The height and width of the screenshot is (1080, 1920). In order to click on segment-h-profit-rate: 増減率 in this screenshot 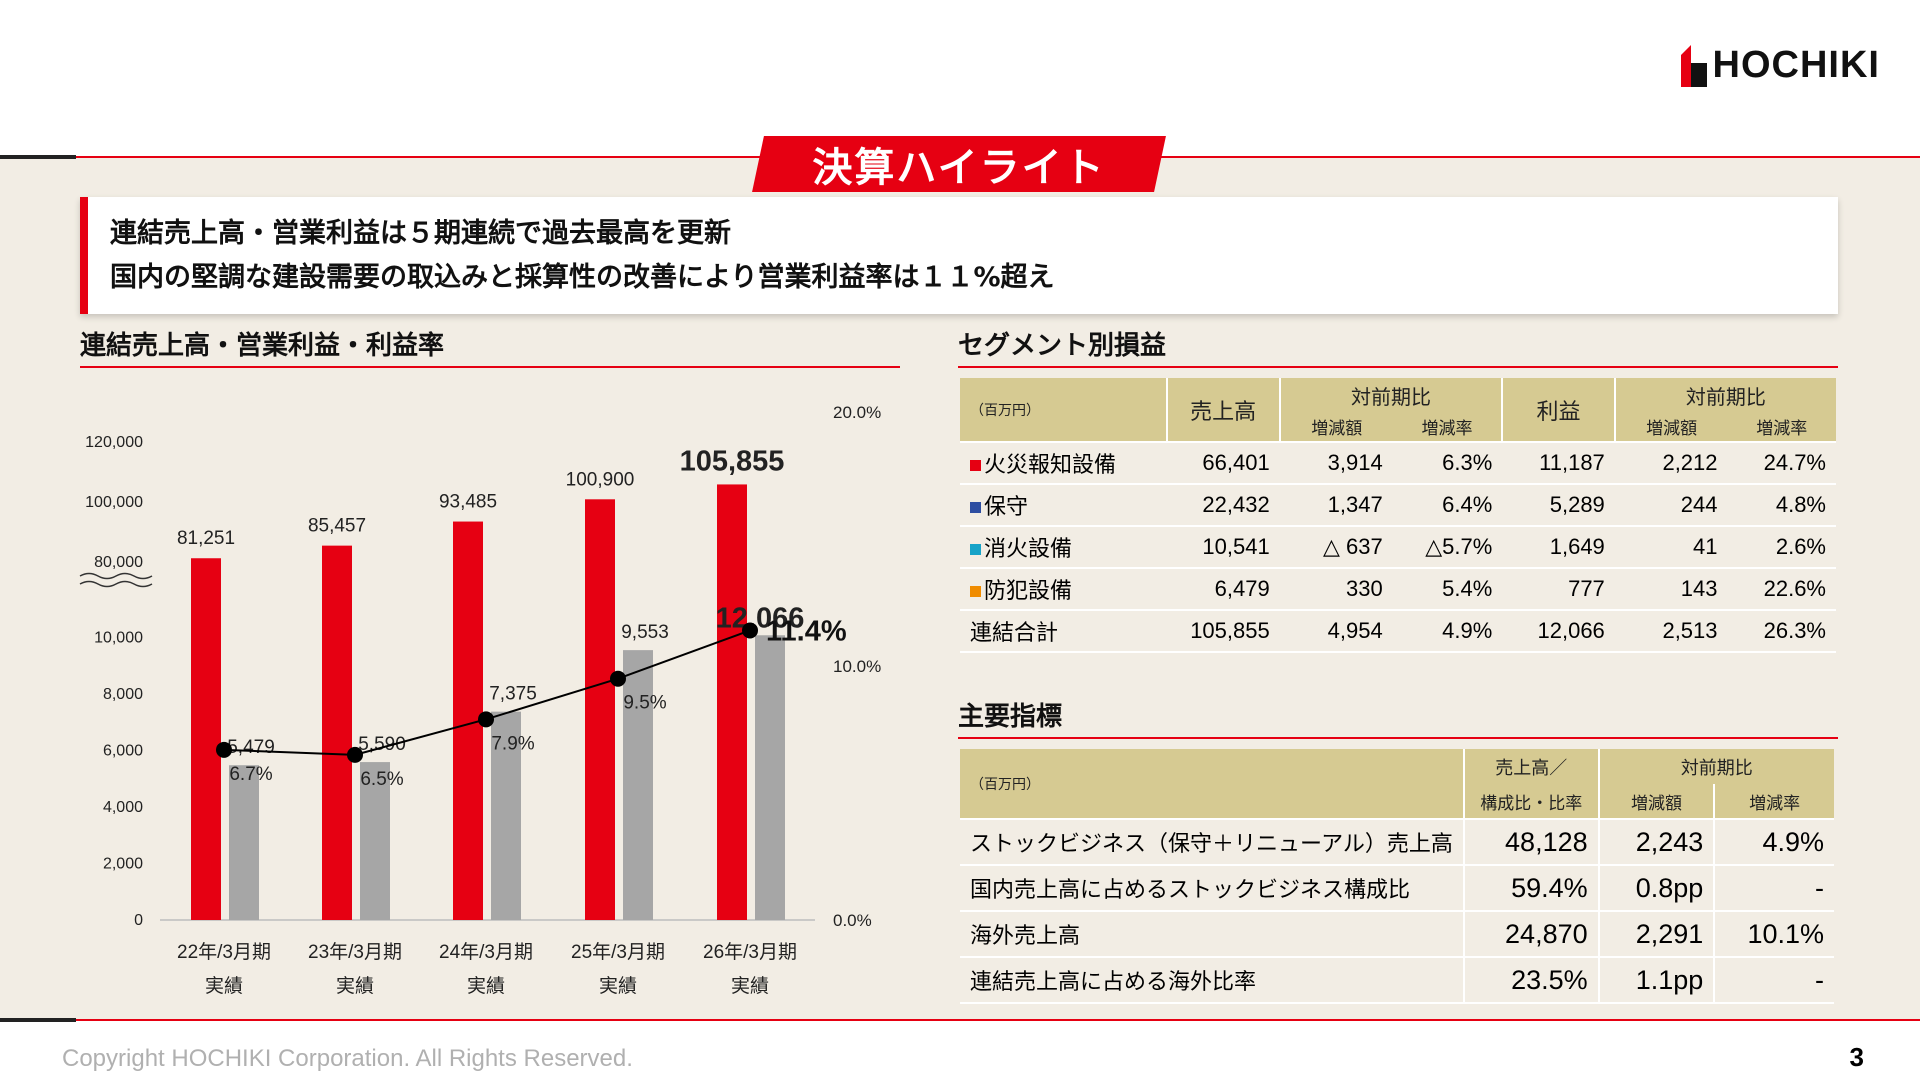, I will do `click(1781, 427)`.